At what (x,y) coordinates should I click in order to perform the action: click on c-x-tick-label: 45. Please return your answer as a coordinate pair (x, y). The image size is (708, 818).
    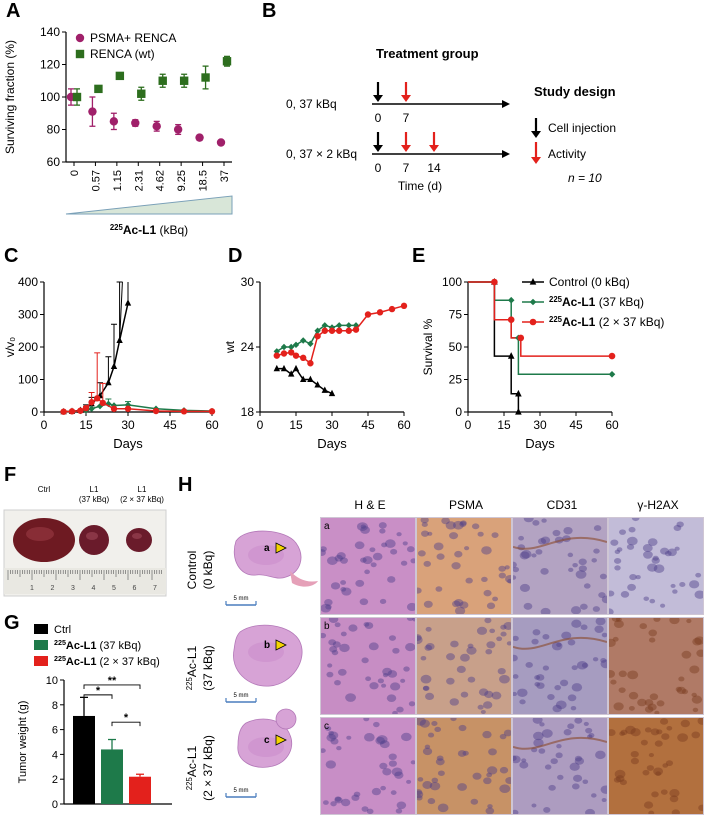
    Looking at the image, I should click on (170, 425).